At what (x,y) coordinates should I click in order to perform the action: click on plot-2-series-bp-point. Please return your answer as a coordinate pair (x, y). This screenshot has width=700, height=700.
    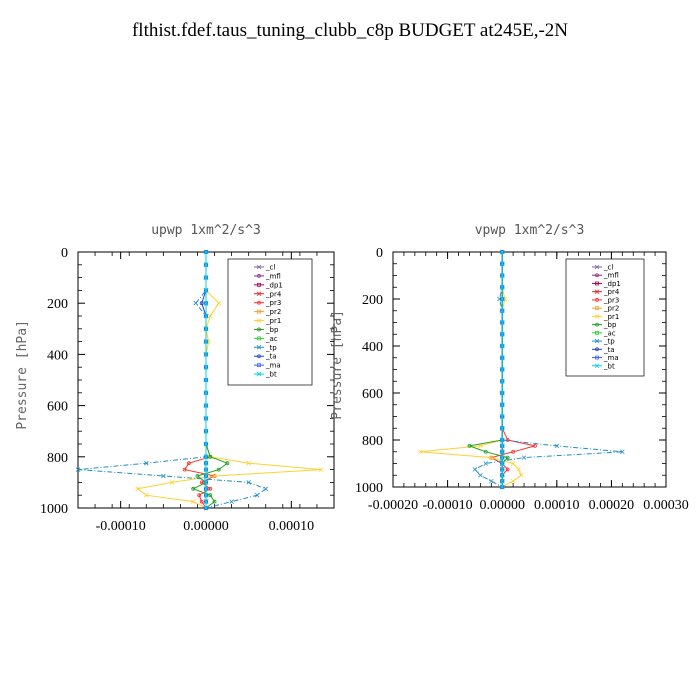
    Looking at the image, I should click on (507, 457).